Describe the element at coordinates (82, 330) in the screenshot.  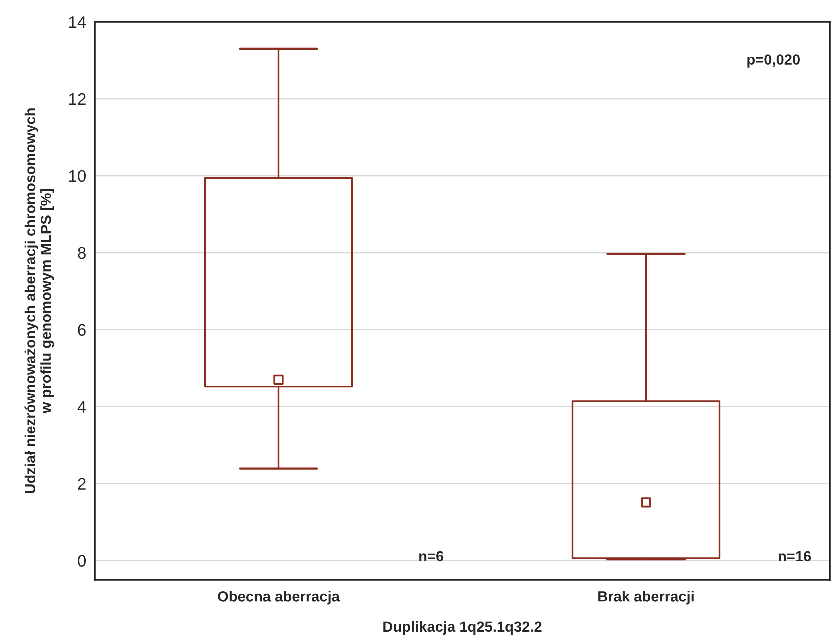
I see `y-tick-label: 6` at that location.